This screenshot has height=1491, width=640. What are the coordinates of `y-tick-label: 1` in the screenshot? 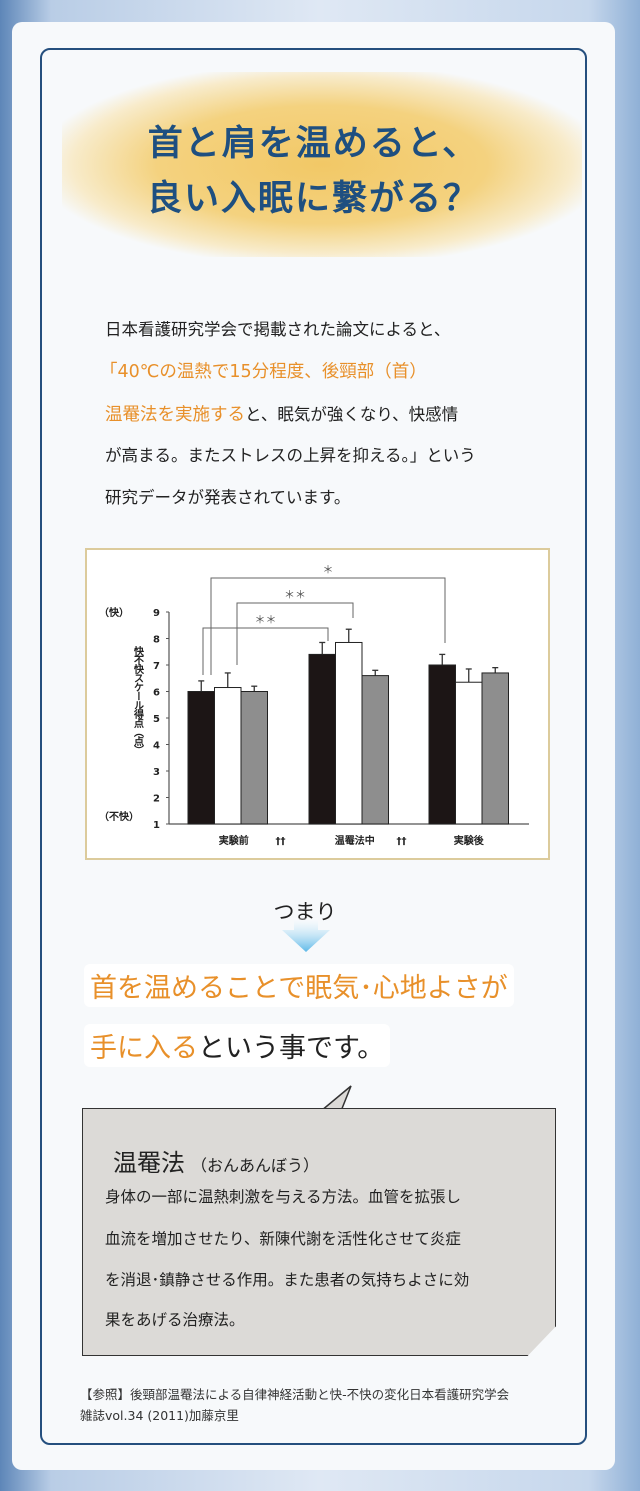 It's located at (156, 825).